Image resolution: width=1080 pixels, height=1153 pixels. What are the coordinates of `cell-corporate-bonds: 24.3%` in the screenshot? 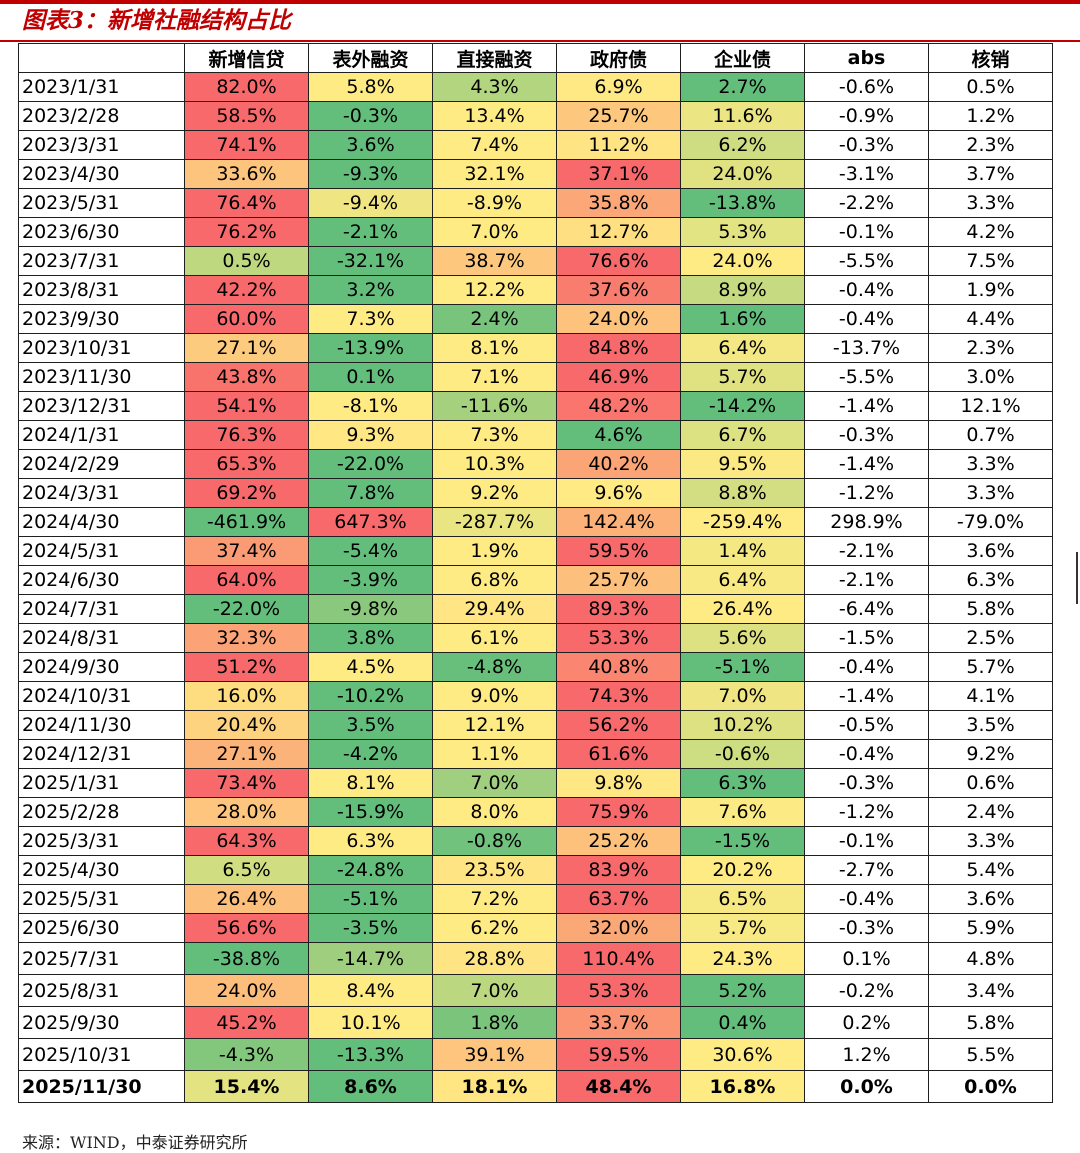 It's located at (742, 958).